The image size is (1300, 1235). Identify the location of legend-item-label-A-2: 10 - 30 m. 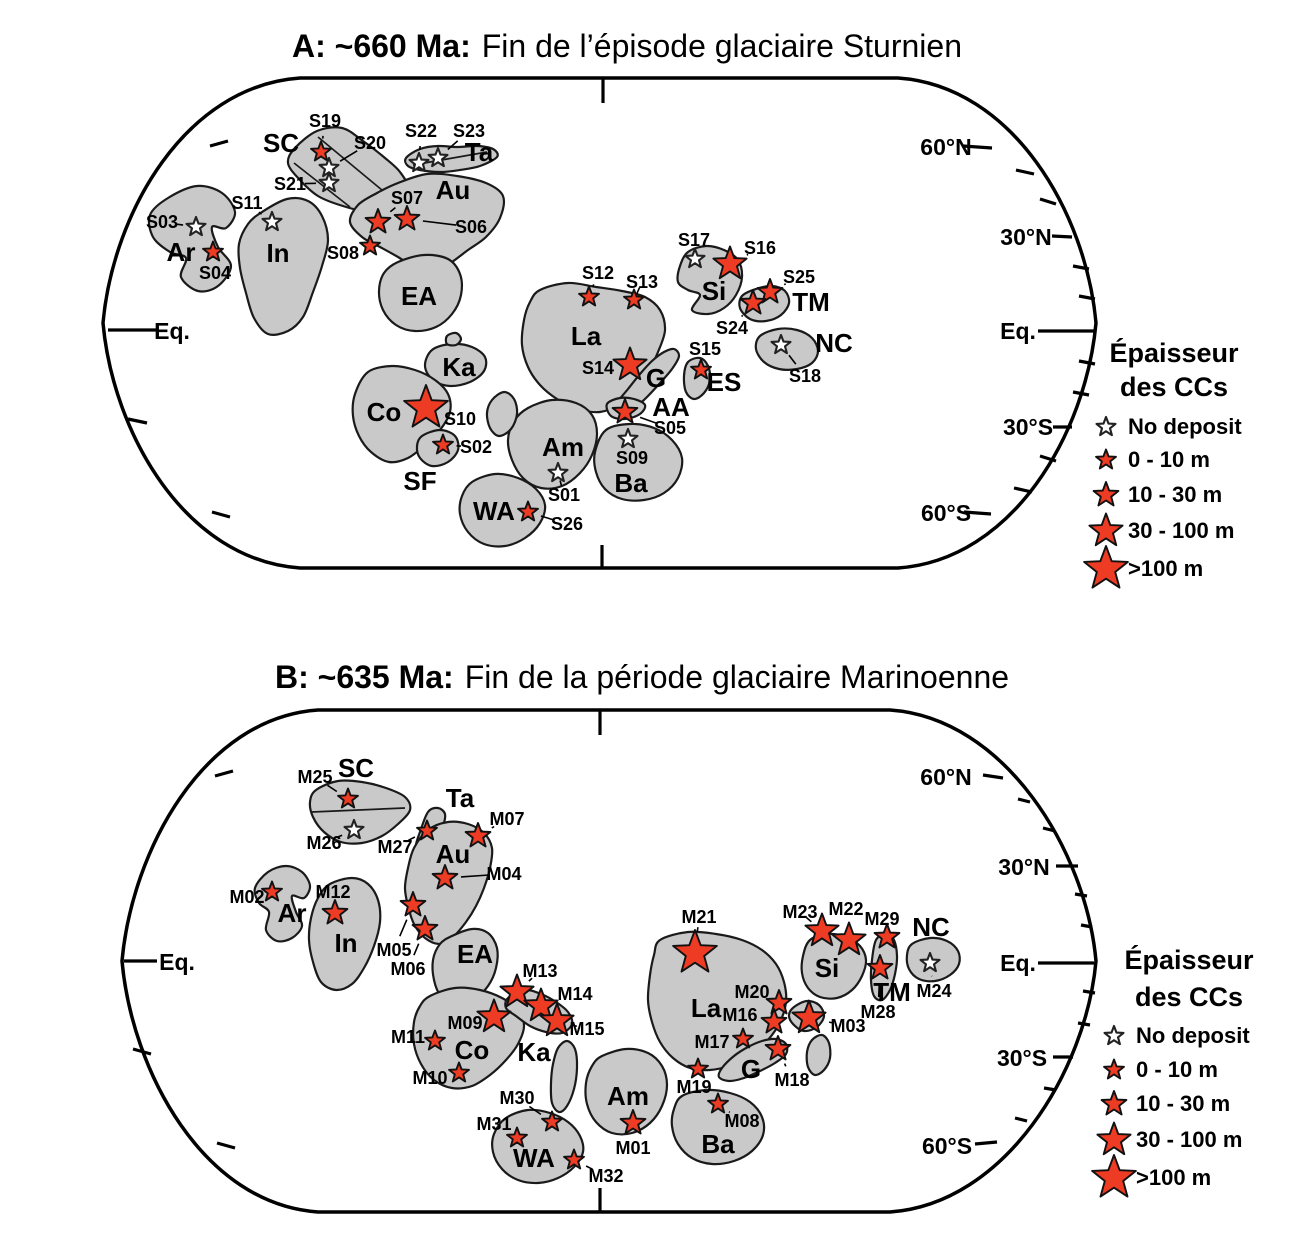
(1175, 494).